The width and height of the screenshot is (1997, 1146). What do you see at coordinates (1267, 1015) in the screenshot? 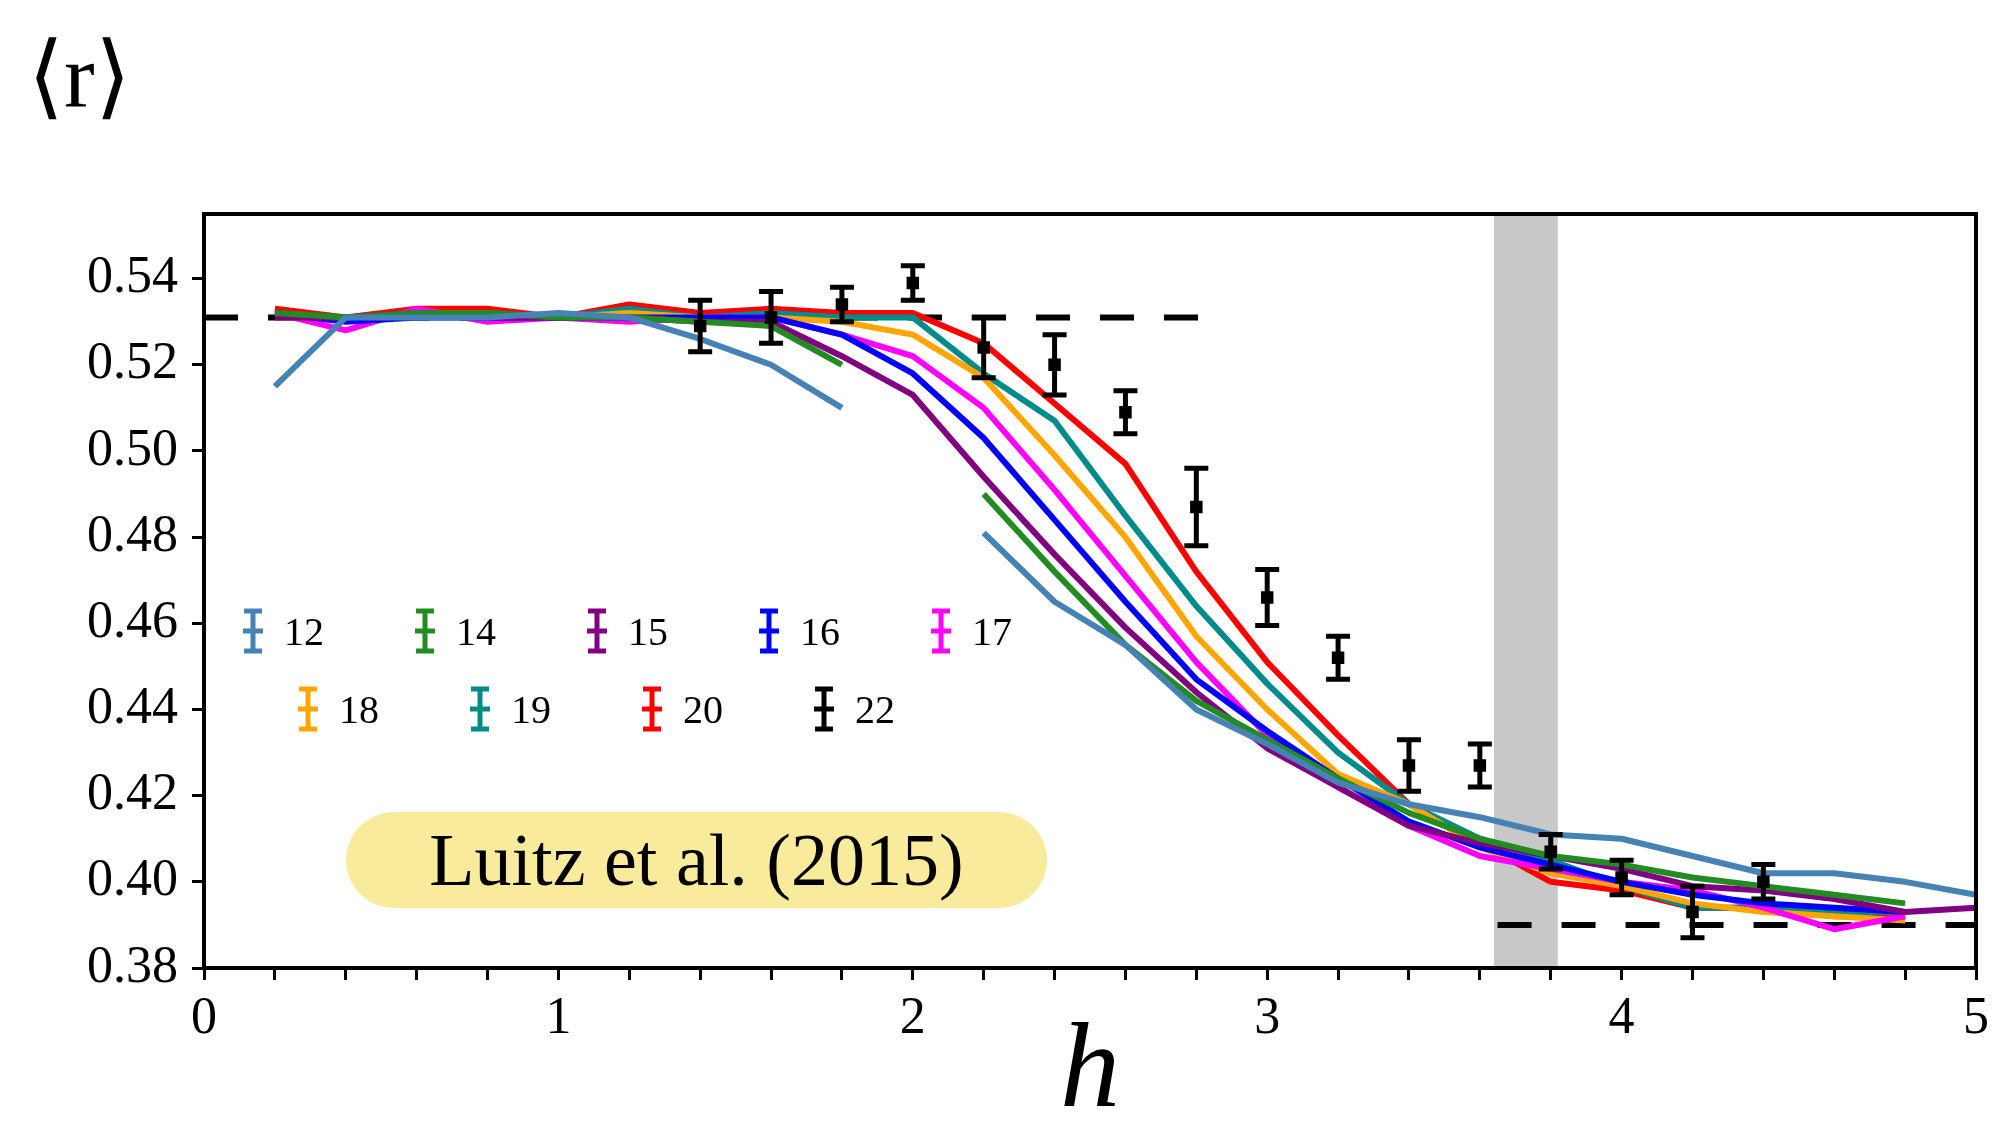
I see `x-tick-label: 3` at bounding box center [1267, 1015].